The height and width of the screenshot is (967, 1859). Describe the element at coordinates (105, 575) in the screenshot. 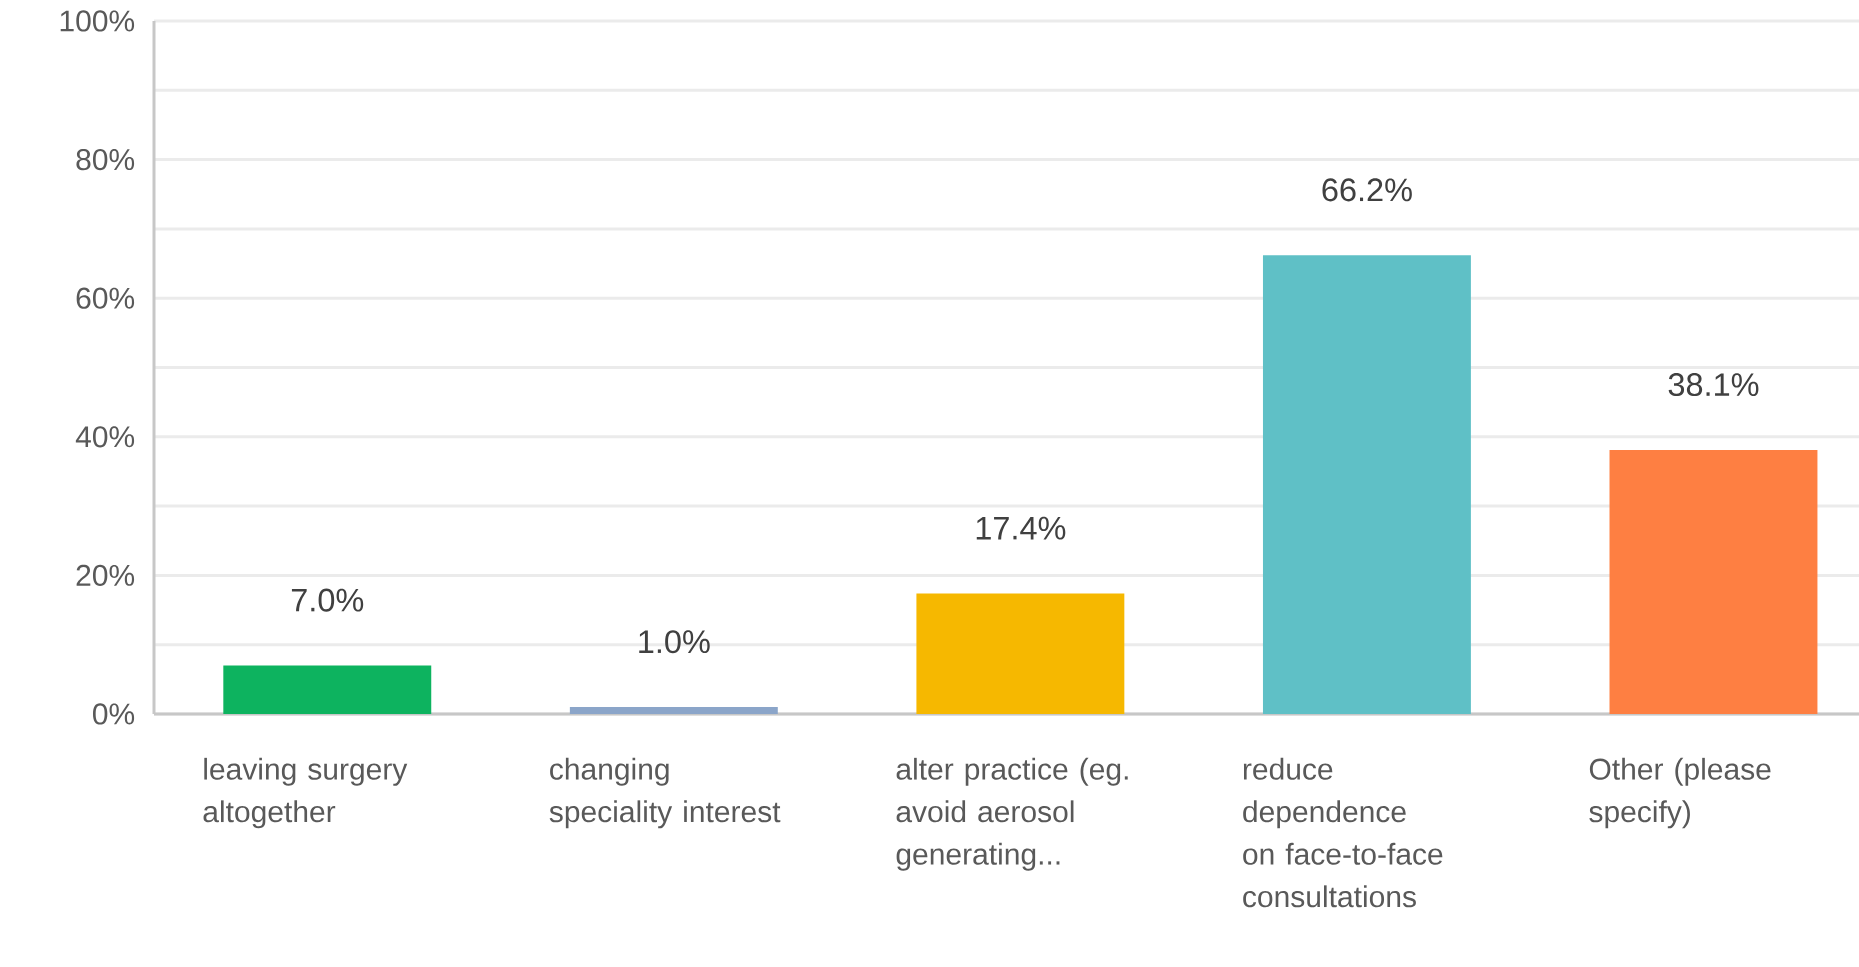

I see `y-tick-label: 20%` at that location.